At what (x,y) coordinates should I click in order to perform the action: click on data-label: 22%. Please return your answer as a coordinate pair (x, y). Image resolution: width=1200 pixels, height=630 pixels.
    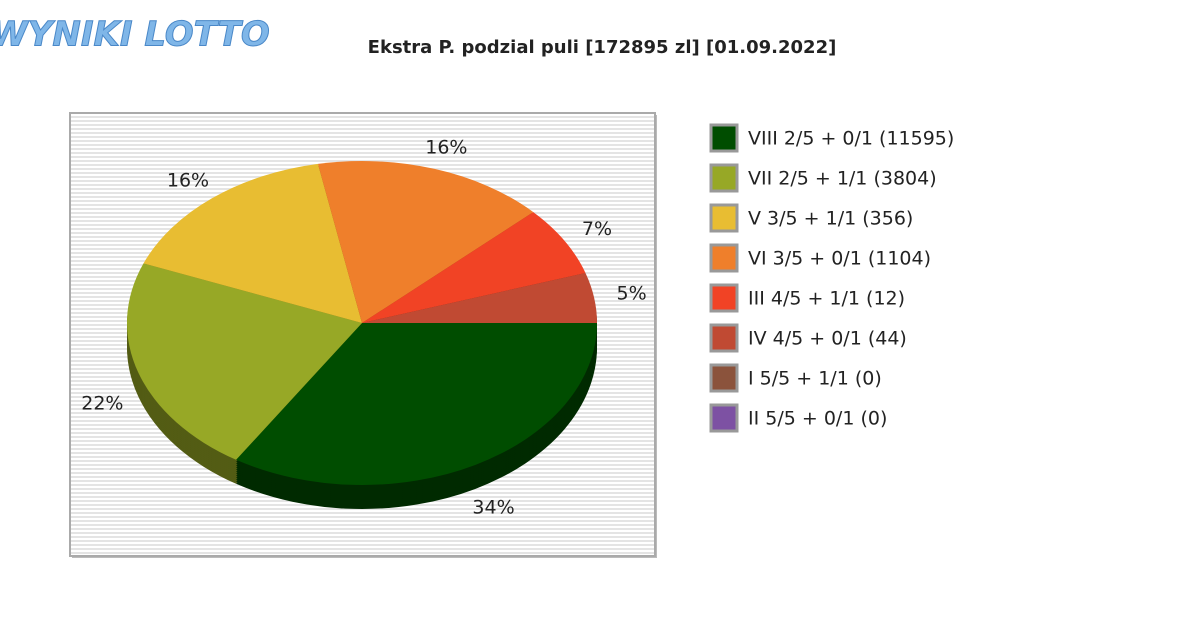
    Looking at the image, I should click on (102, 403).